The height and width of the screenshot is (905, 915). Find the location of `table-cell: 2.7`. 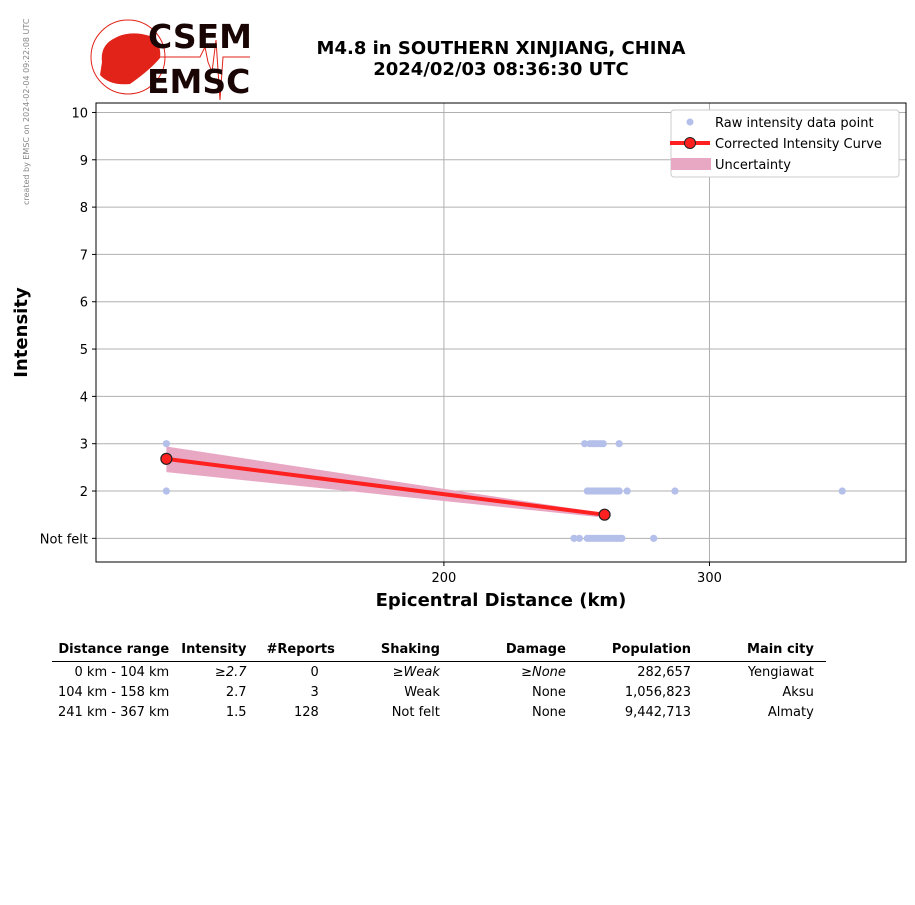

table-cell: 2.7 is located at coordinates (236, 692).